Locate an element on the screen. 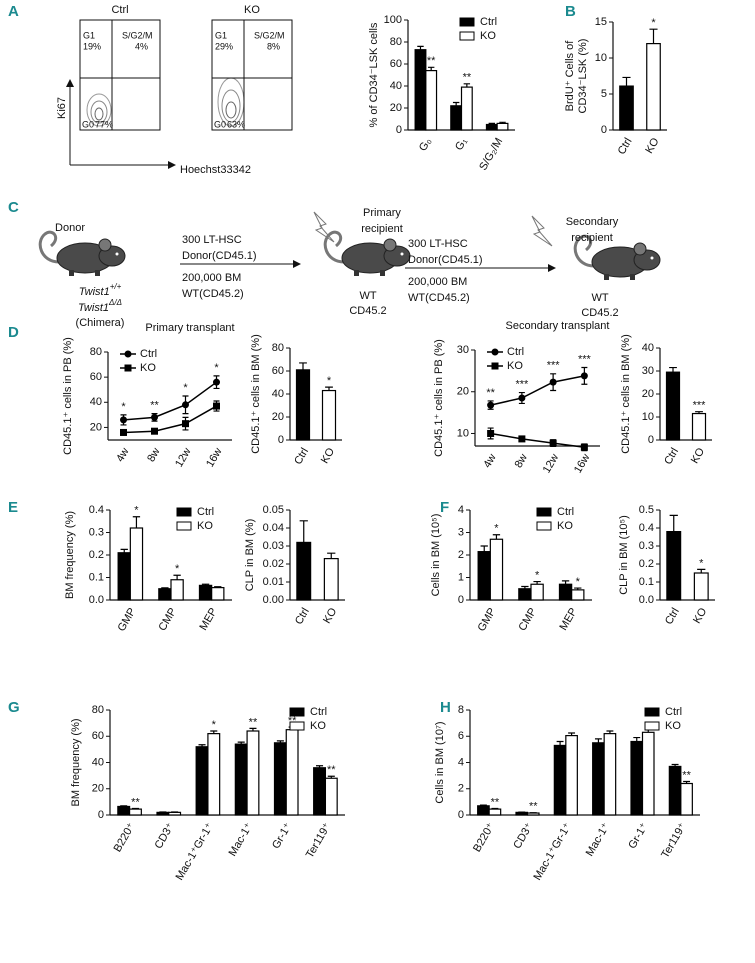 Image resolution: width=755 pixels, height=963 pixels. y-tick-label: 0.00 is located at coordinates (273, 600).